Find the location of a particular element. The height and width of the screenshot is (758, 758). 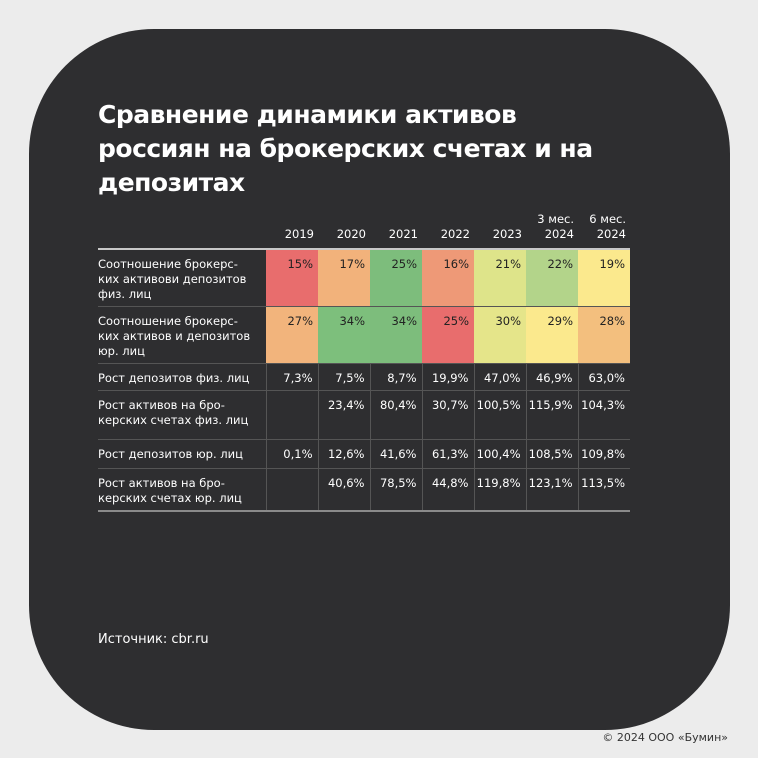

table-cell: 27% is located at coordinates (292, 335).